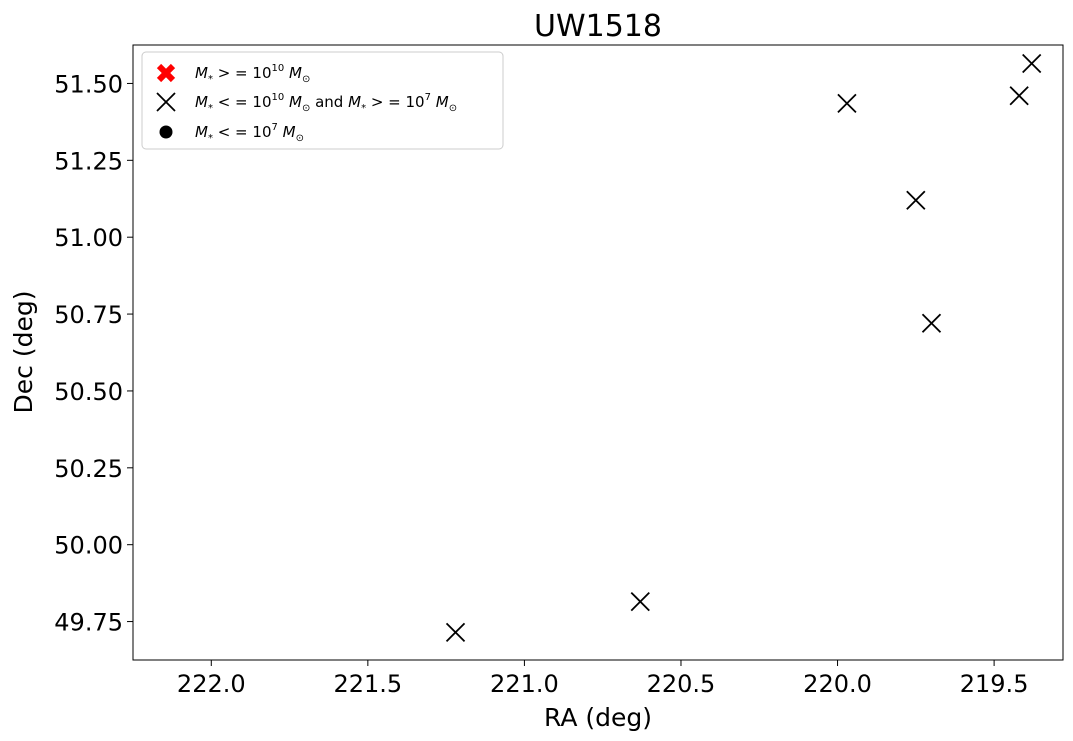  What do you see at coordinates (93, 353) in the screenshot?
I see `y-axis-ticks: 49.75 50.00 50.25 50.50 50.75 51.00 51.25 51.50` at bounding box center [93, 353].